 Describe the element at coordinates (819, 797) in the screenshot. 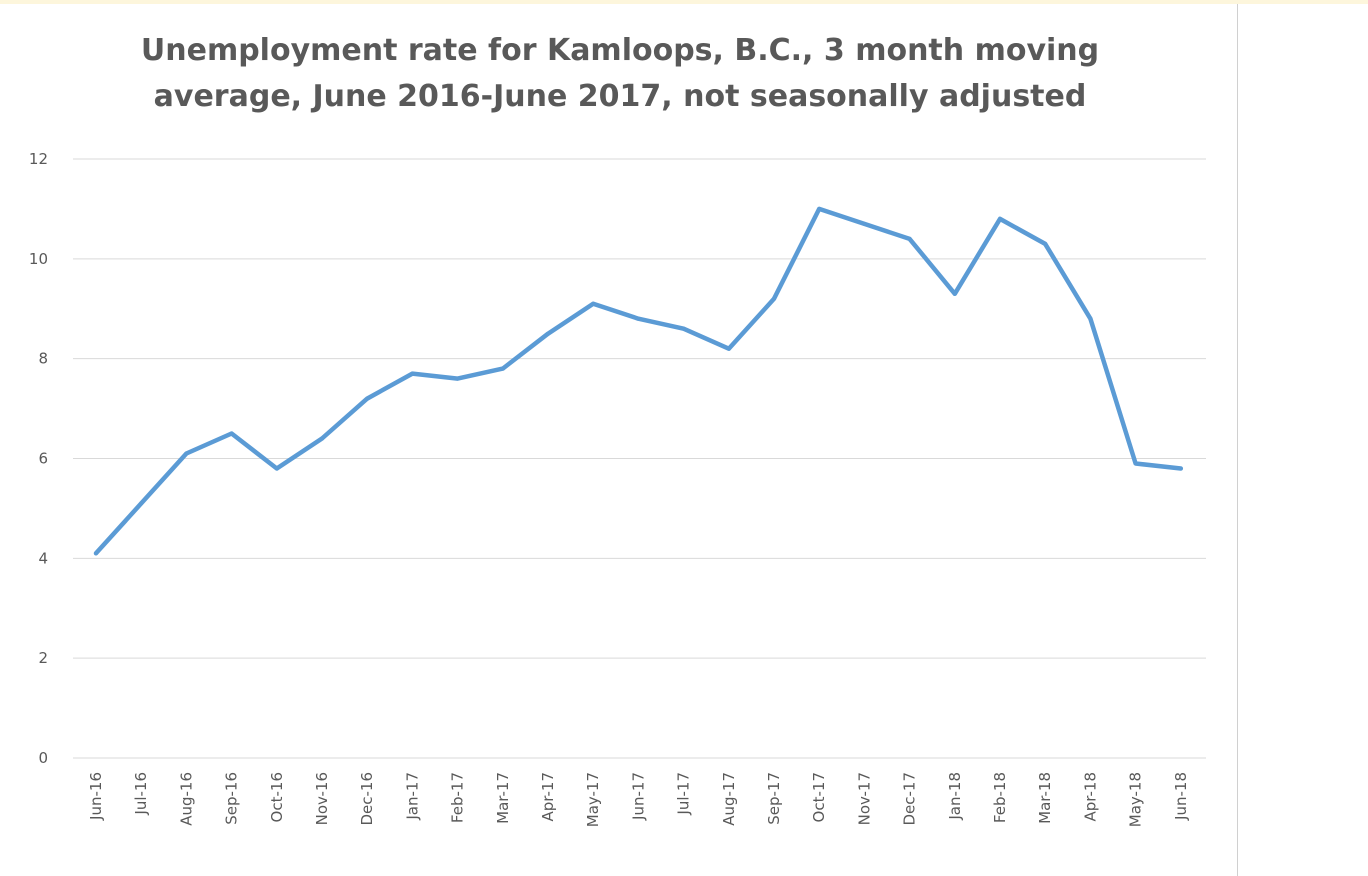

I see `x-tick-label: Oct-17` at that location.